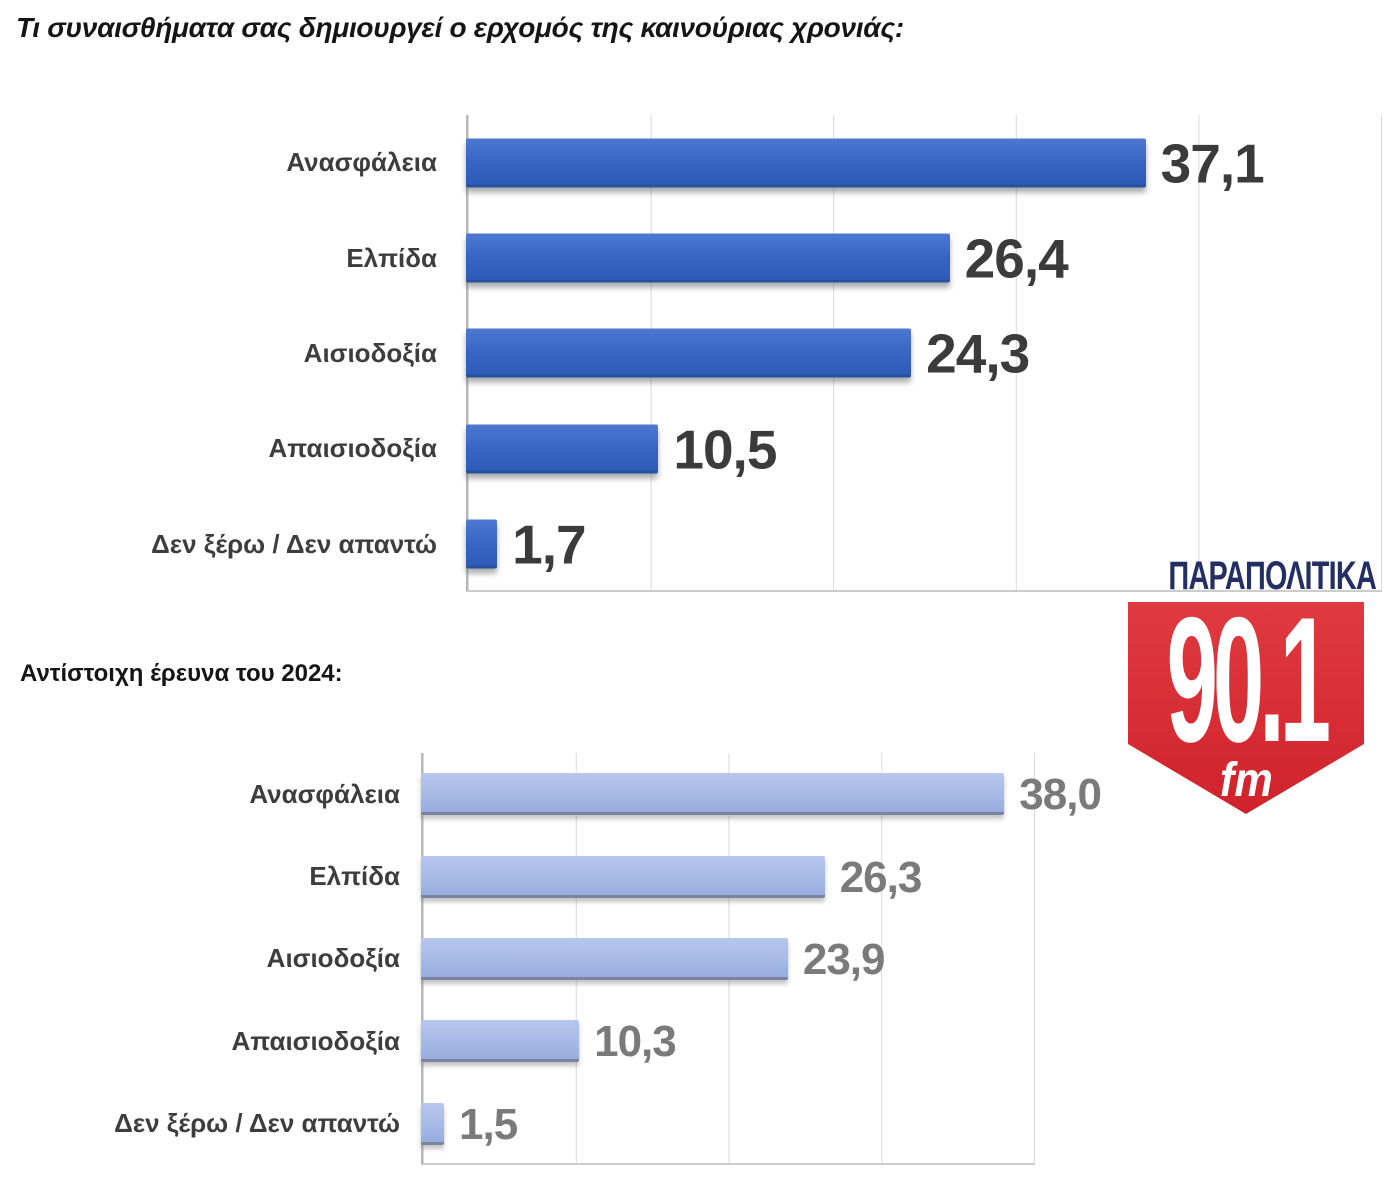 The height and width of the screenshot is (1201, 1390). Describe the element at coordinates (1246, 780) in the screenshot. I see `logo-fm-label: fm` at that location.